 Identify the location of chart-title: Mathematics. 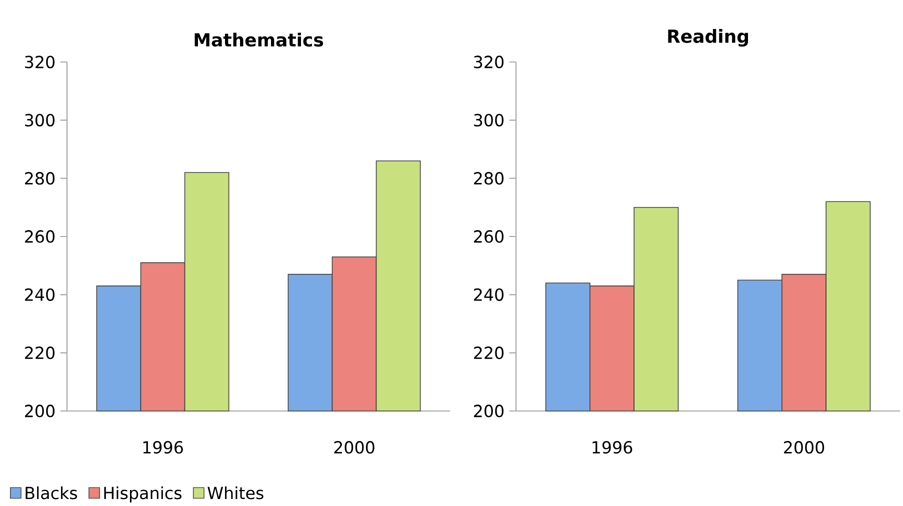
(259, 39).